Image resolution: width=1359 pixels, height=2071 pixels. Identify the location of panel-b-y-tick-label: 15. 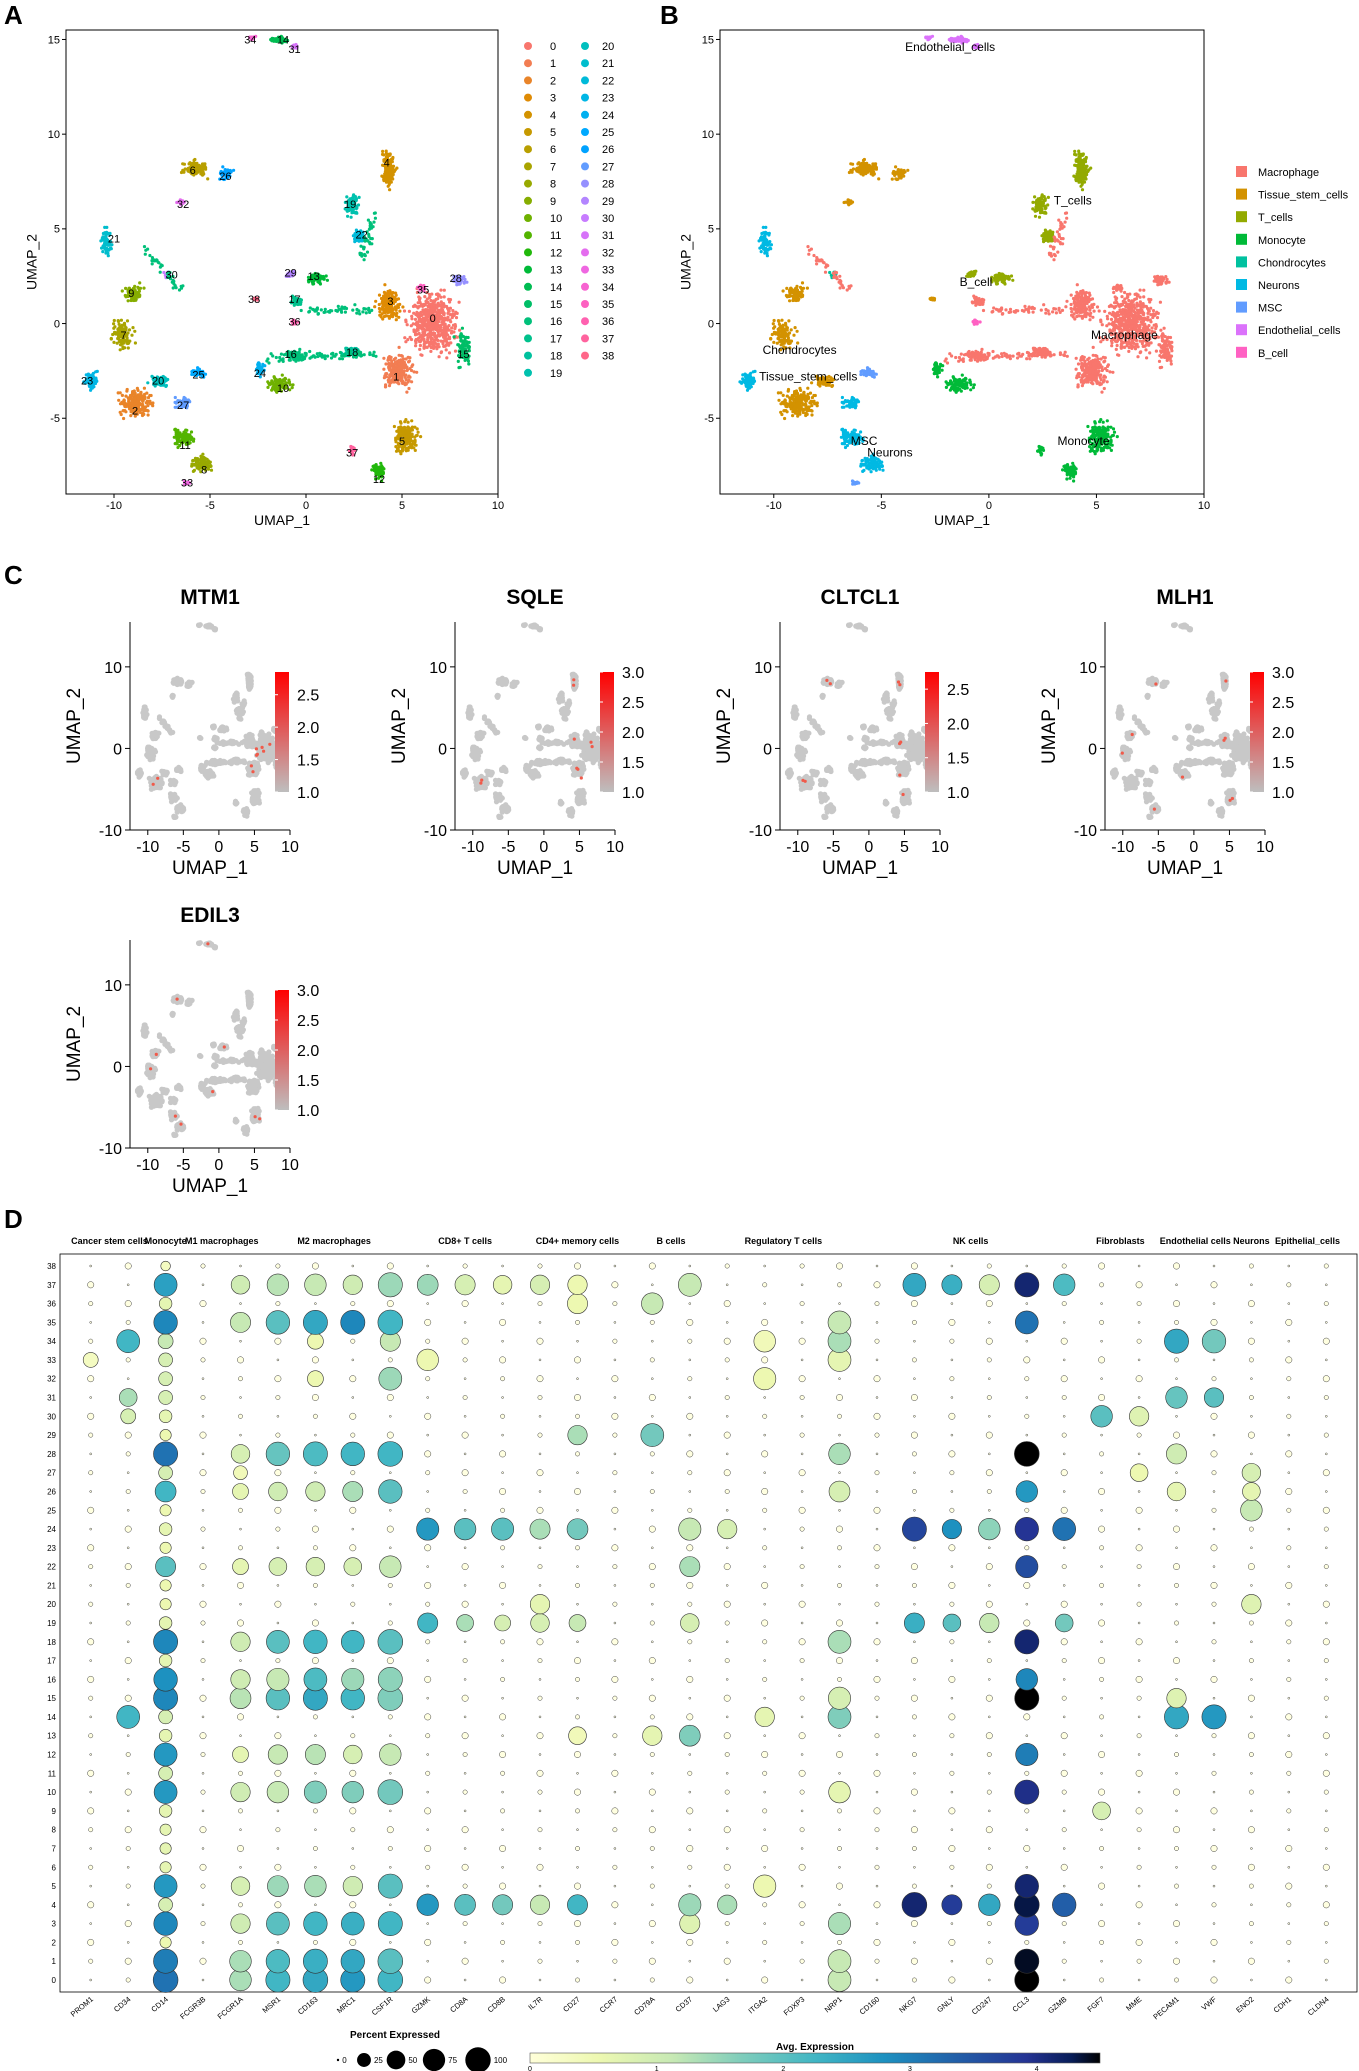
(708, 40).